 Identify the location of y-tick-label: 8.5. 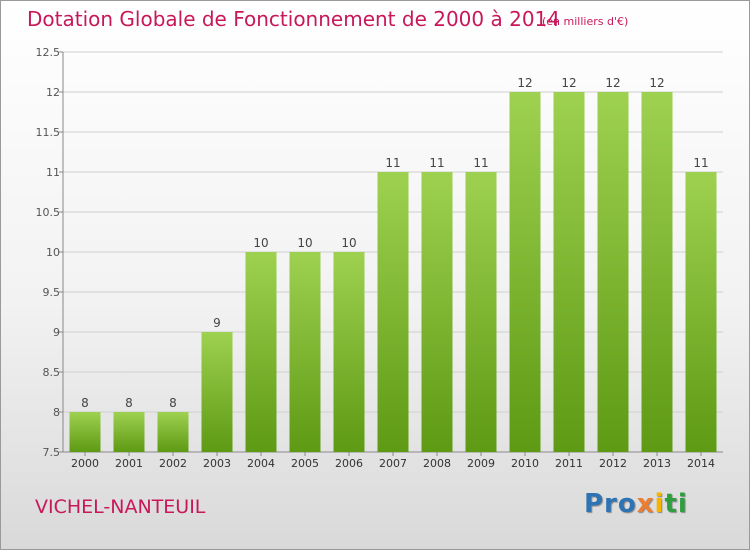
(52, 372).